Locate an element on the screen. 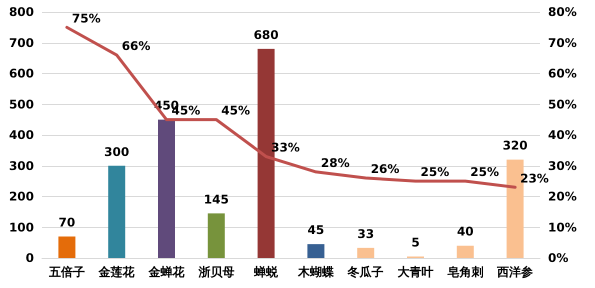  y-tick-label: 600 is located at coordinates (21, 73).